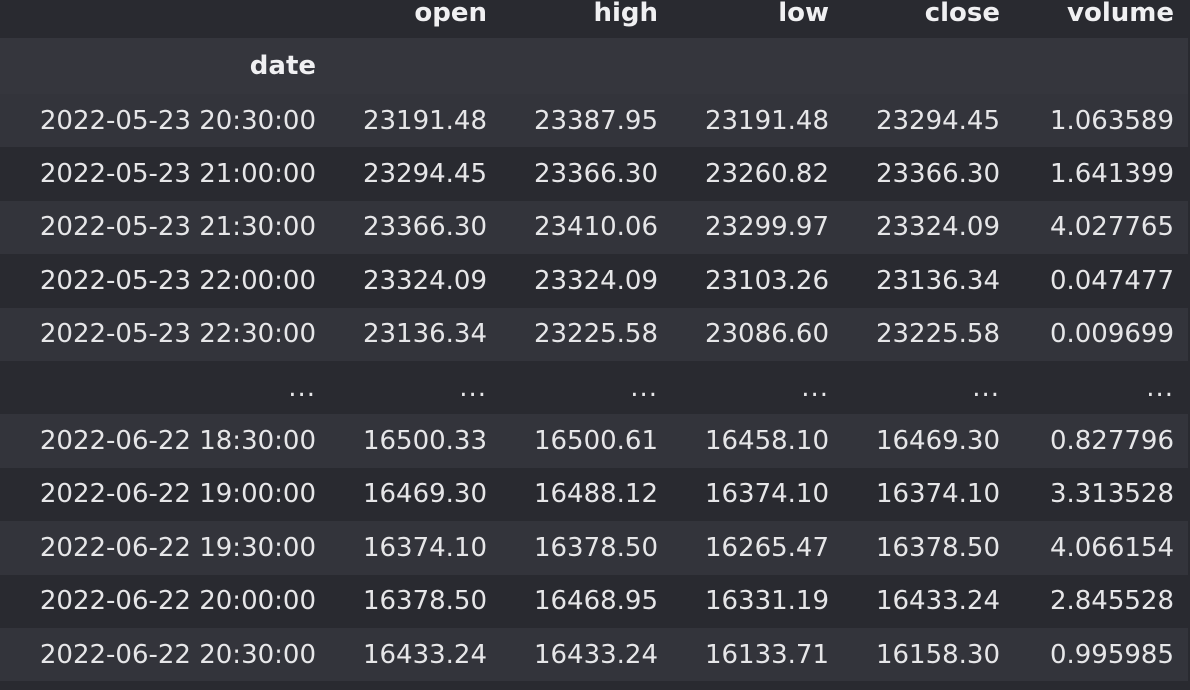 This screenshot has height=690, width=1190. Describe the element at coordinates (766, 334) in the screenshot. I see `low-cell: 23086.60` at that location.